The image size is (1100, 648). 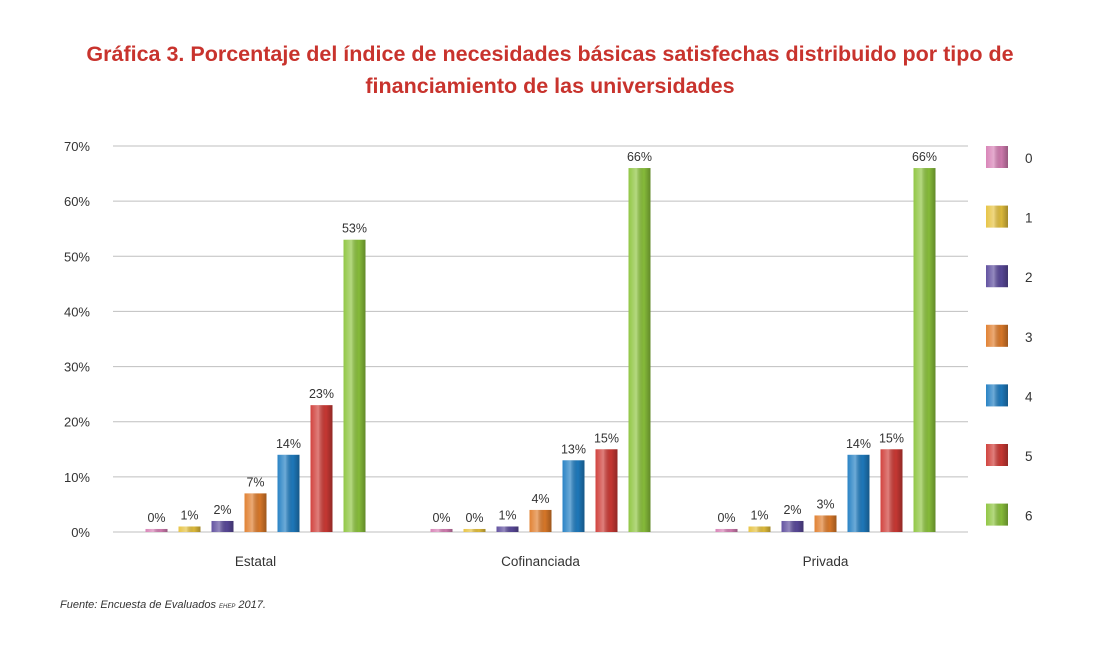 What do you see at coordinates (77, 256) in the screenshot?
I see `y-tick-label: 50%` at bounding box center [77, 256].